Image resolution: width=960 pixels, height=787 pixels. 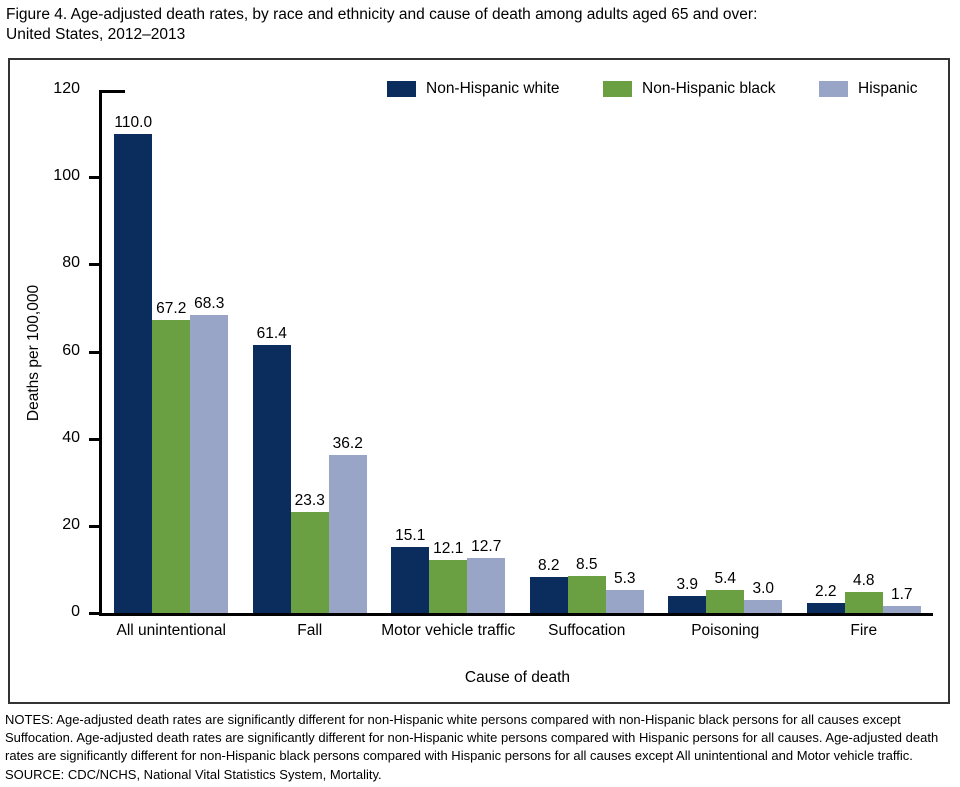 I want to click on bar-value-label: 4.8, so click(x=863, y=581).